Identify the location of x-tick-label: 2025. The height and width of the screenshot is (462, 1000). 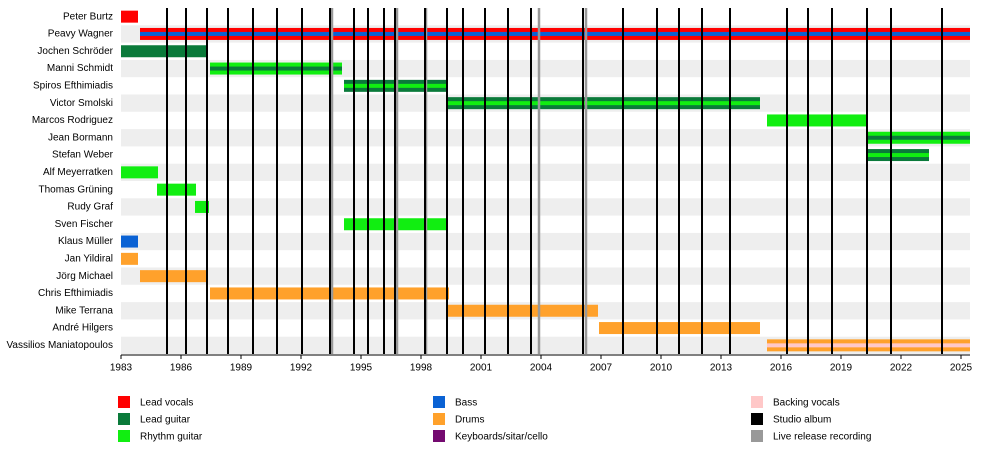
(961, 368).